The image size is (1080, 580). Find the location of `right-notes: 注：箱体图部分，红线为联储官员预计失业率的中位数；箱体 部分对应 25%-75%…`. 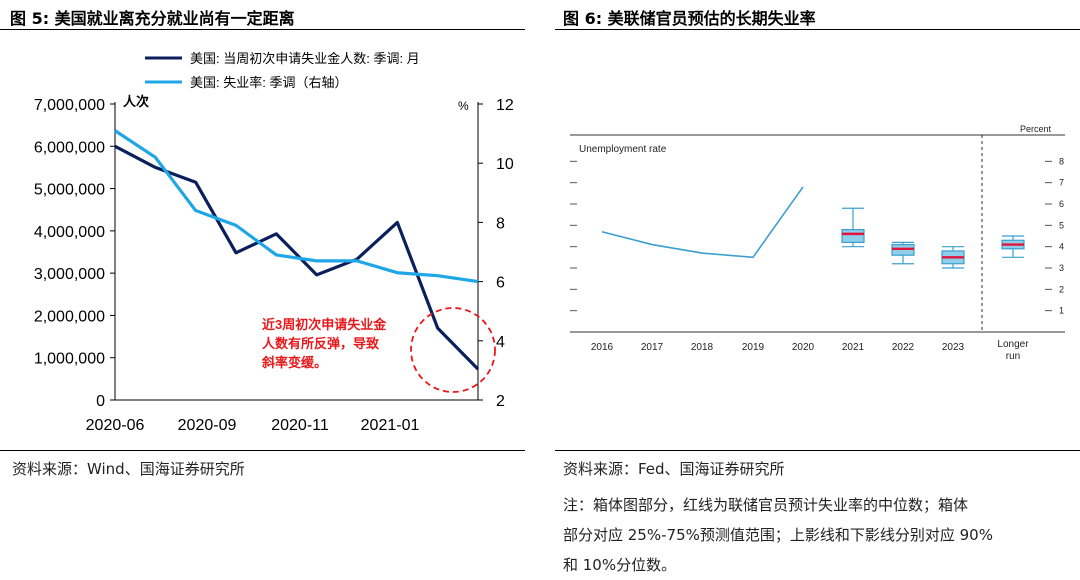

right-notes: 注：箱体图部分，红线为联储官员预计失业率的中位数；箱体 部分对应 25%-75%… is located at coordinates (778, 535).